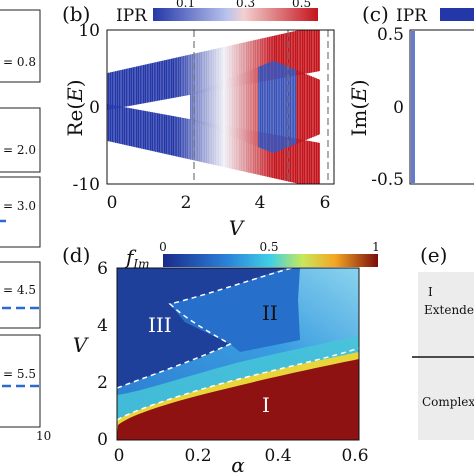  I want to click on panel-b-label: (b), so click(76, 14).